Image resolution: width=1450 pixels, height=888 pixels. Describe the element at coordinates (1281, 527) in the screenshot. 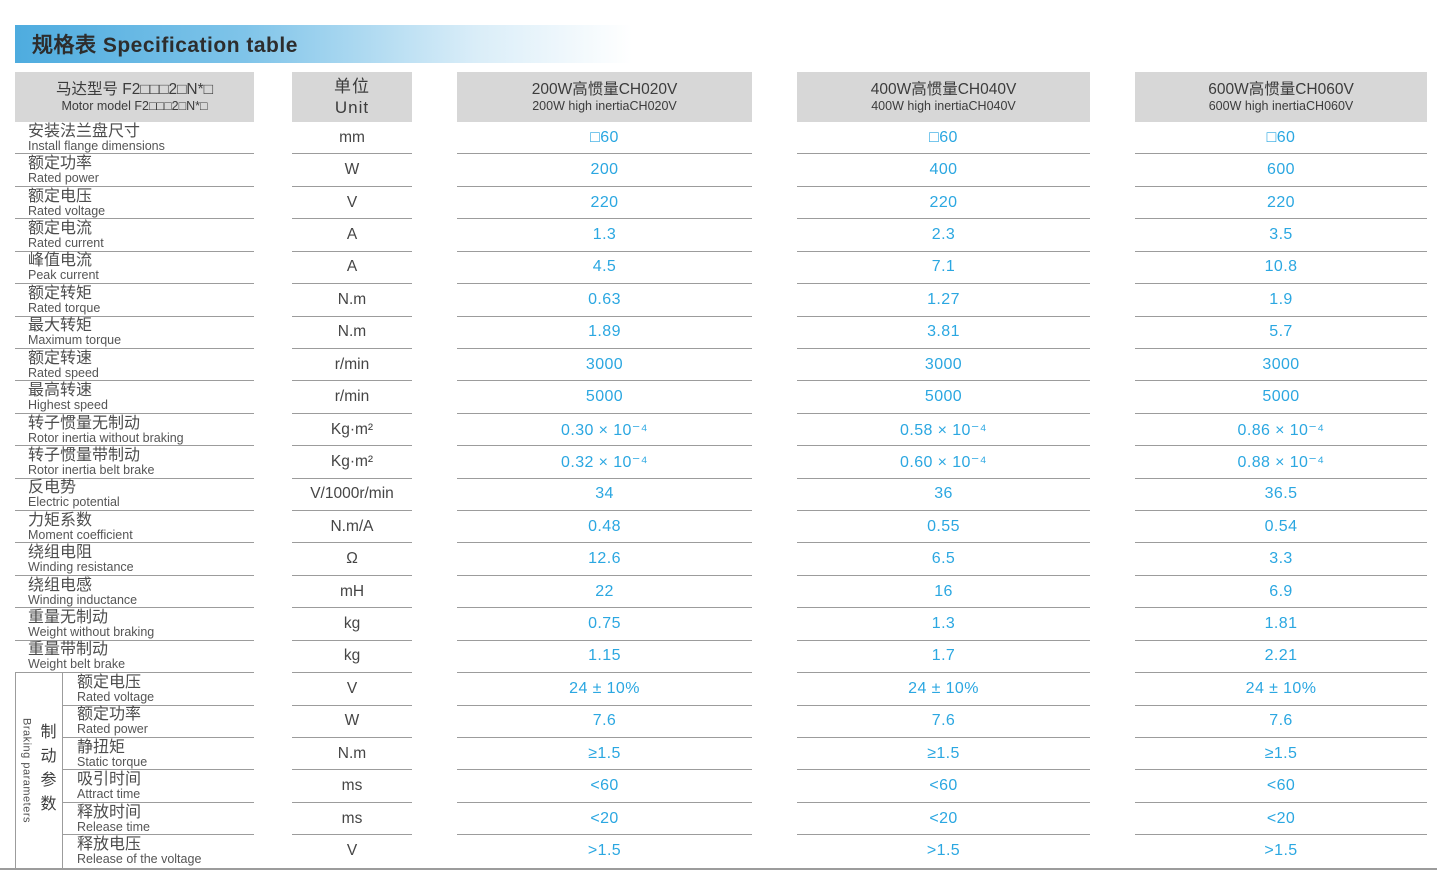

I see `value-cell-600w: 0.54` at that location.